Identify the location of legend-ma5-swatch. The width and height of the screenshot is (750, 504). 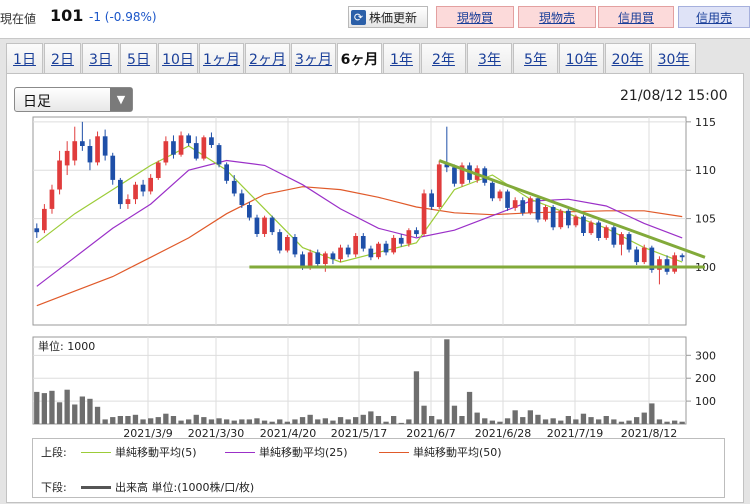
(96, 452).